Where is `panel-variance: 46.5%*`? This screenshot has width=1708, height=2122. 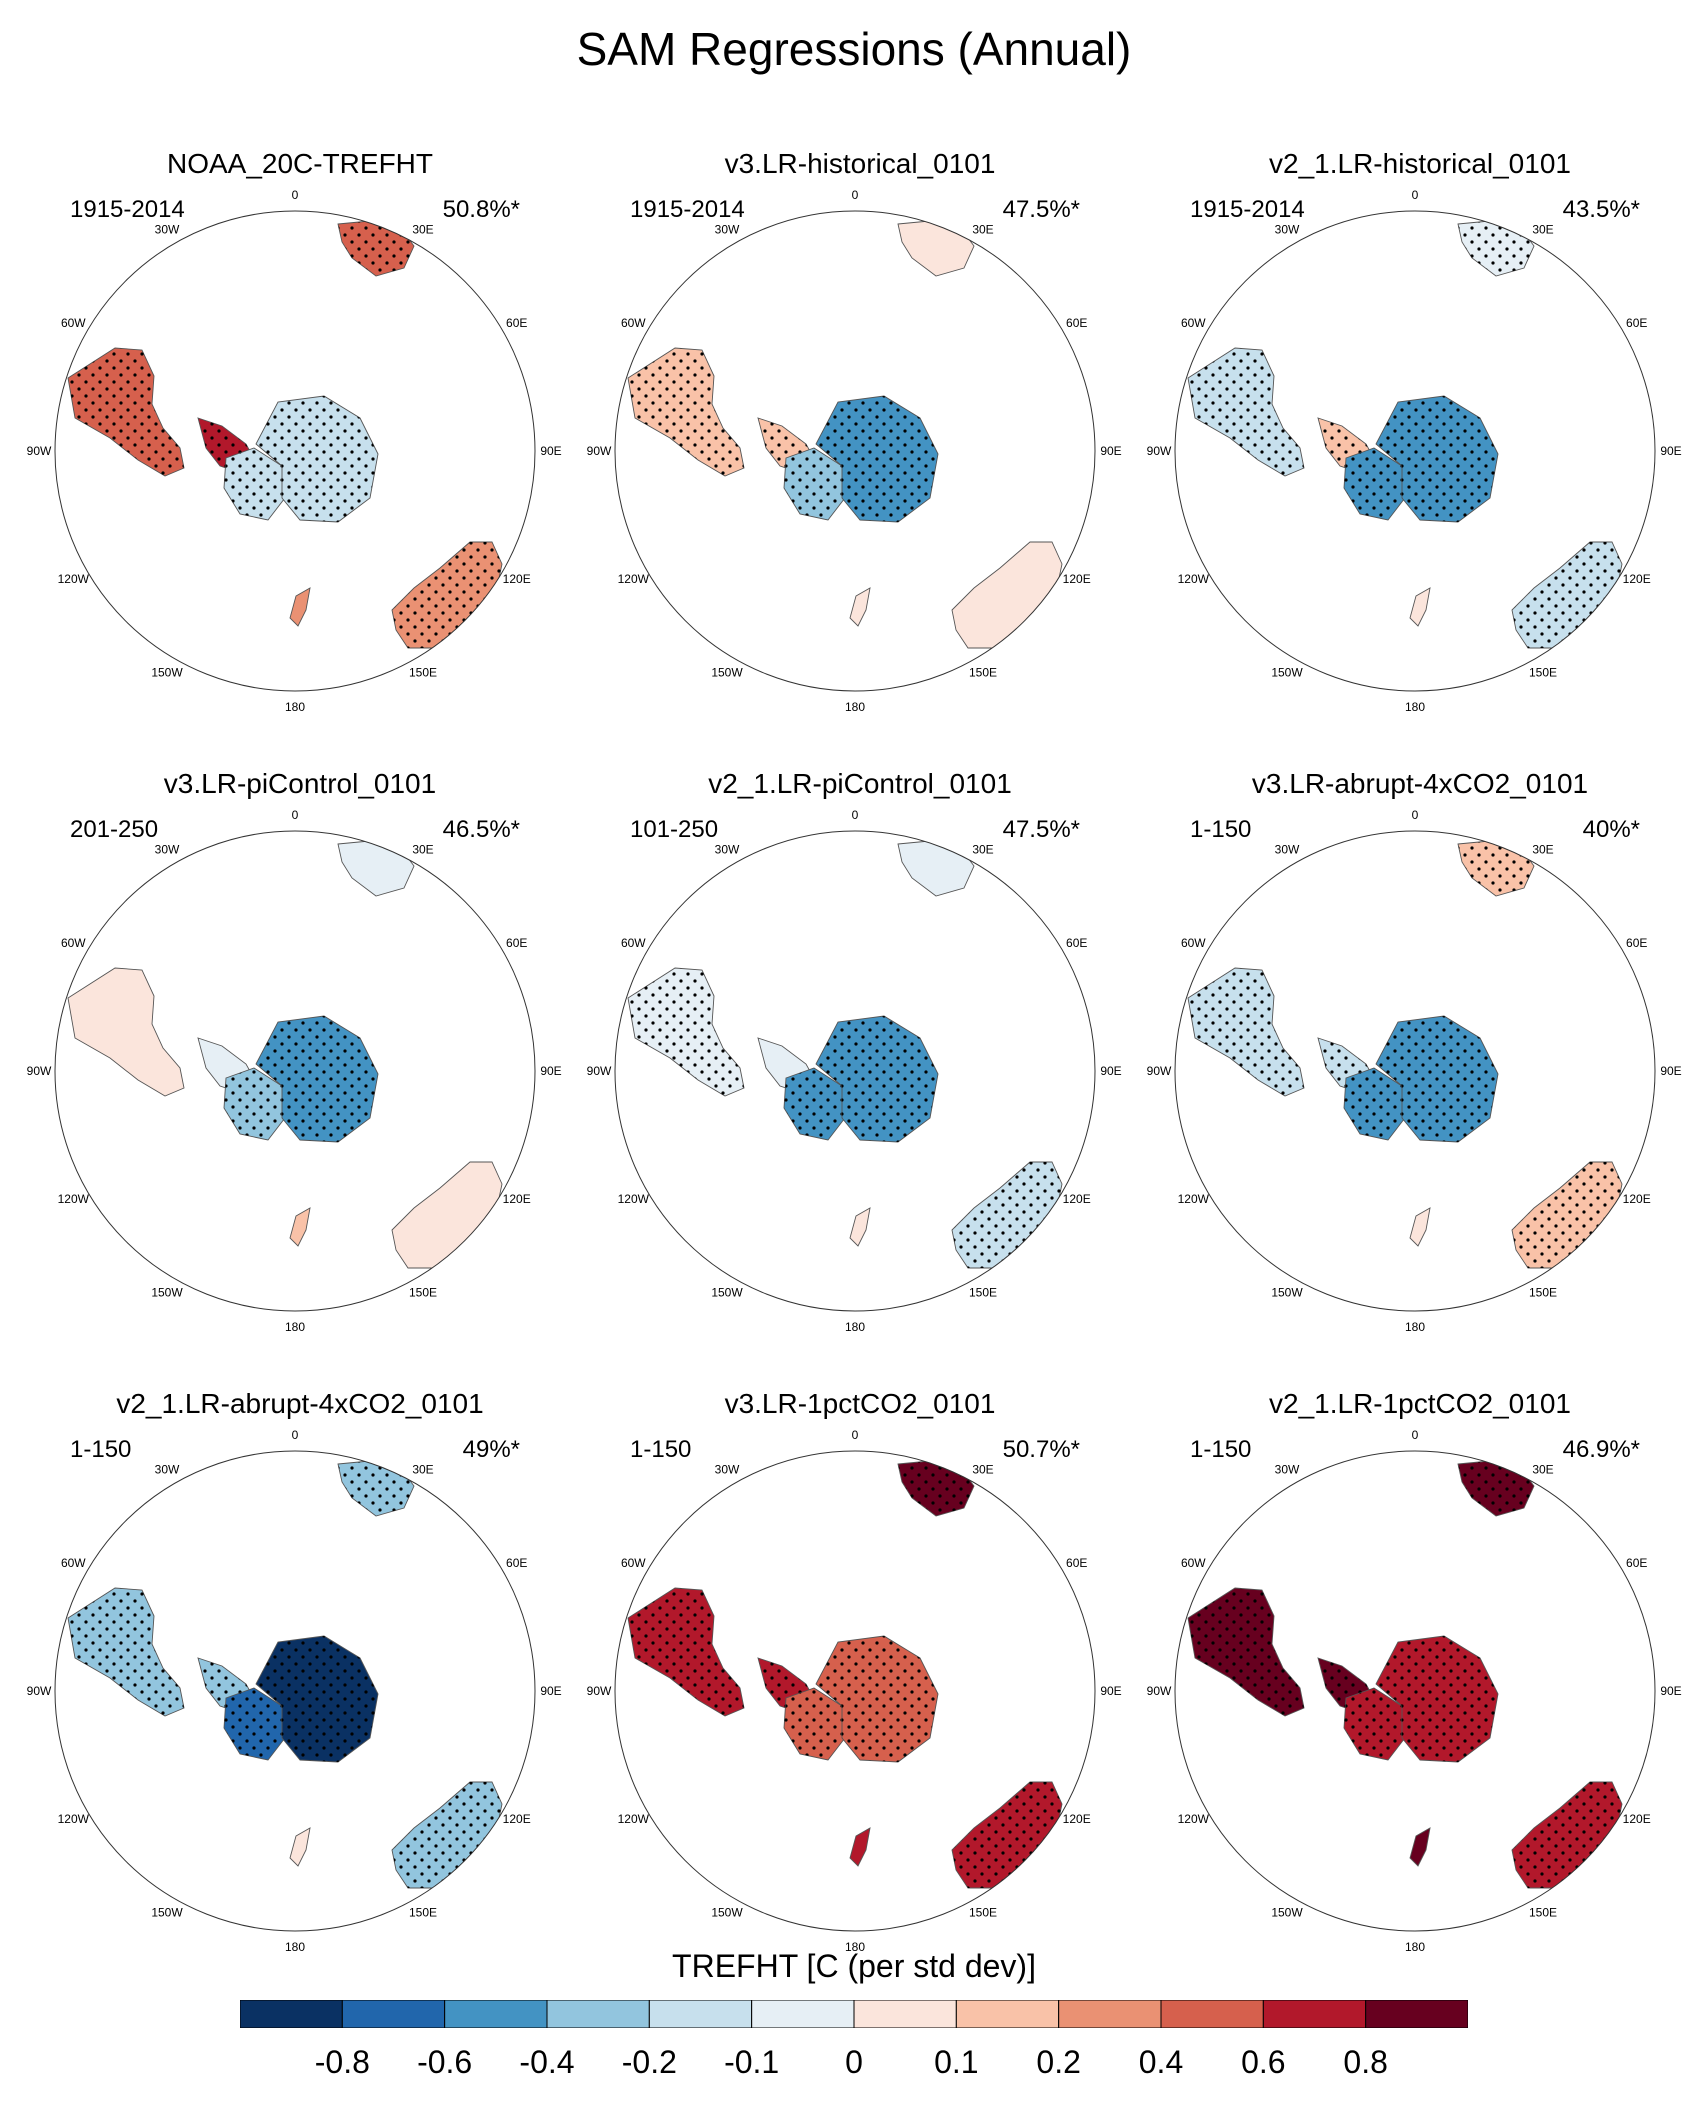
panel-variance: 46.5%* is located at coordinates (481, 829).